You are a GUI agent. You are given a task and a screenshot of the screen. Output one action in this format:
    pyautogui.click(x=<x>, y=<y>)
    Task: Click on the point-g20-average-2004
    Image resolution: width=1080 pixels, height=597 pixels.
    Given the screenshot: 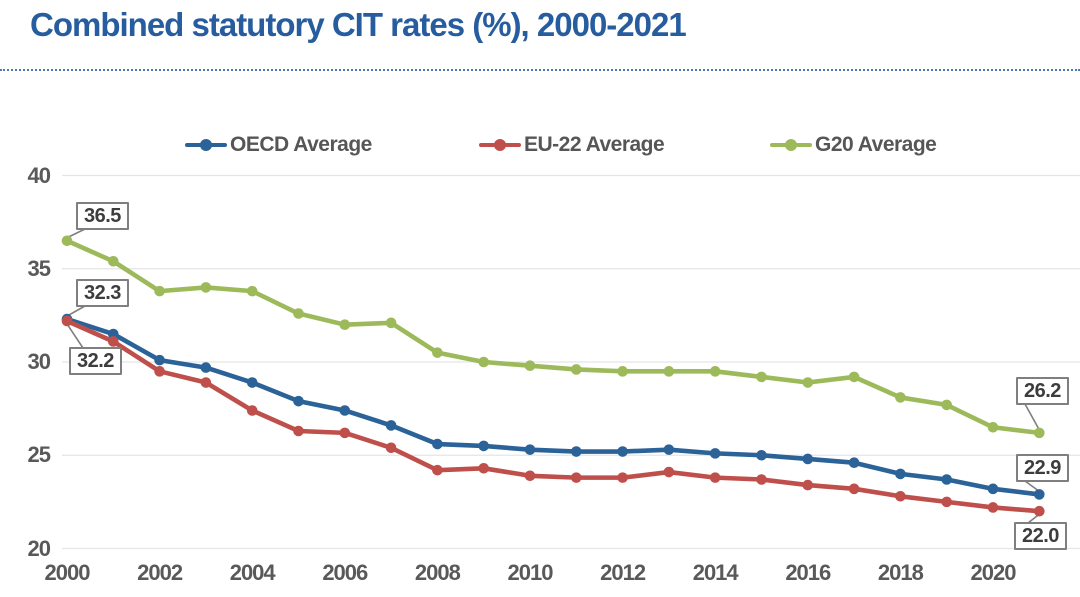 What is the action you would take?
    pyautogui.click(x=252, y=291)
    